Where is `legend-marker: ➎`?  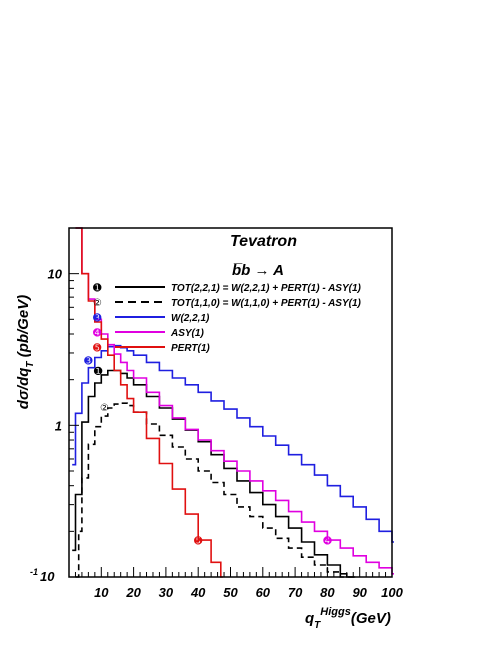 legend-marker: ➎ is located at coordinates (97, 348).